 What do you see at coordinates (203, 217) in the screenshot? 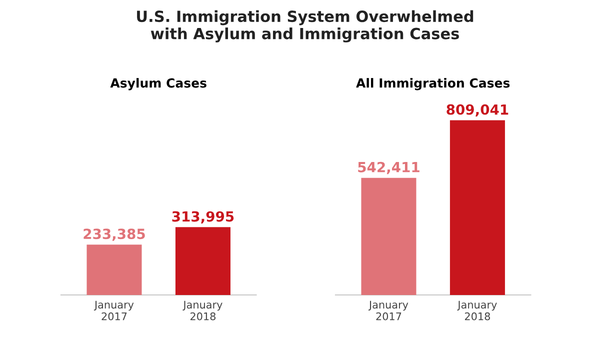
I see `data-label: 313,995` at bounding box center [203, 217].